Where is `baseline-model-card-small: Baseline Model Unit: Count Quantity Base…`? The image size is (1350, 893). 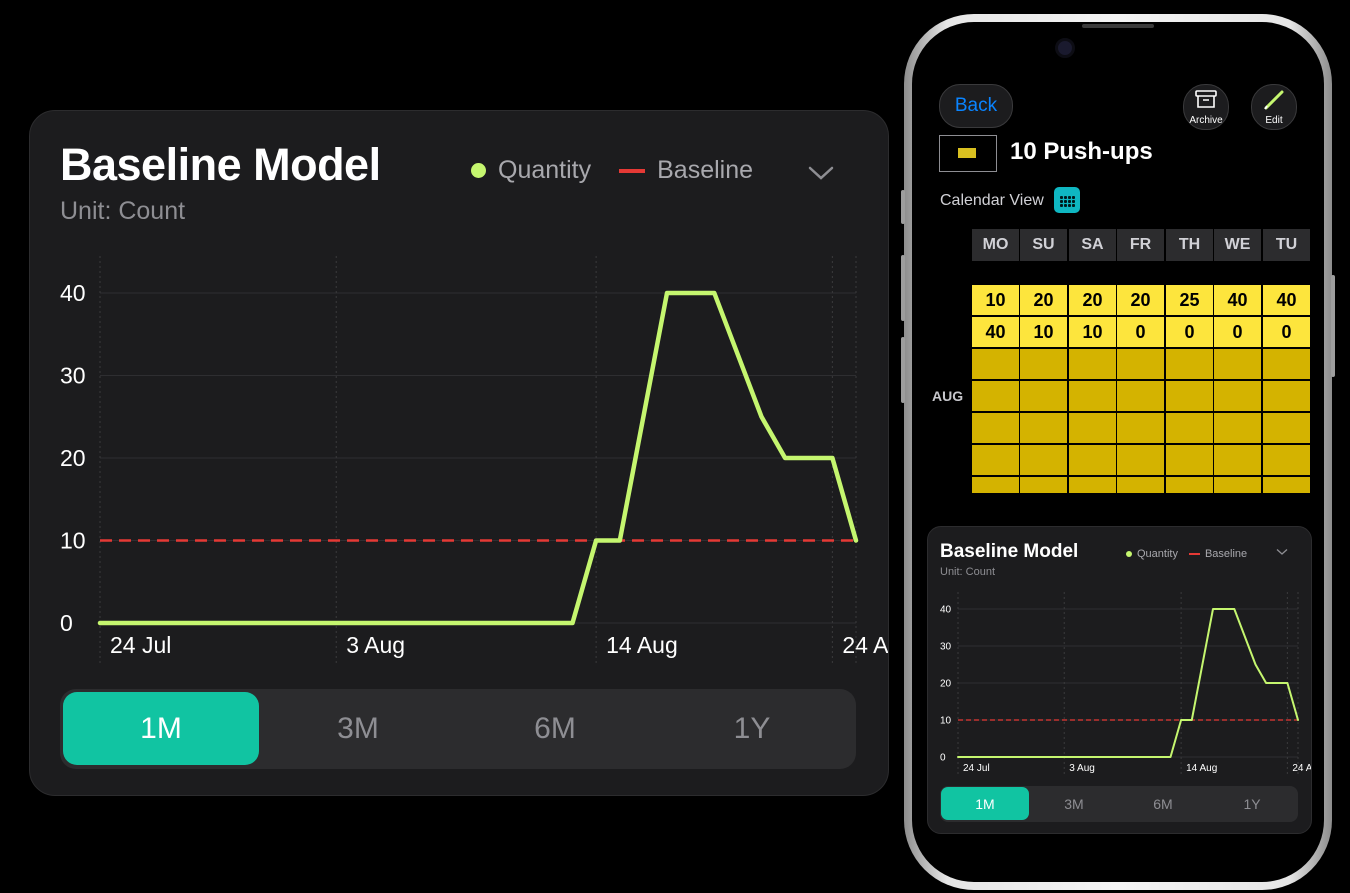 baseline-model-card-small: Baseline Model Unit: Count Quantity Base… is located at coordinates (1119, 680).